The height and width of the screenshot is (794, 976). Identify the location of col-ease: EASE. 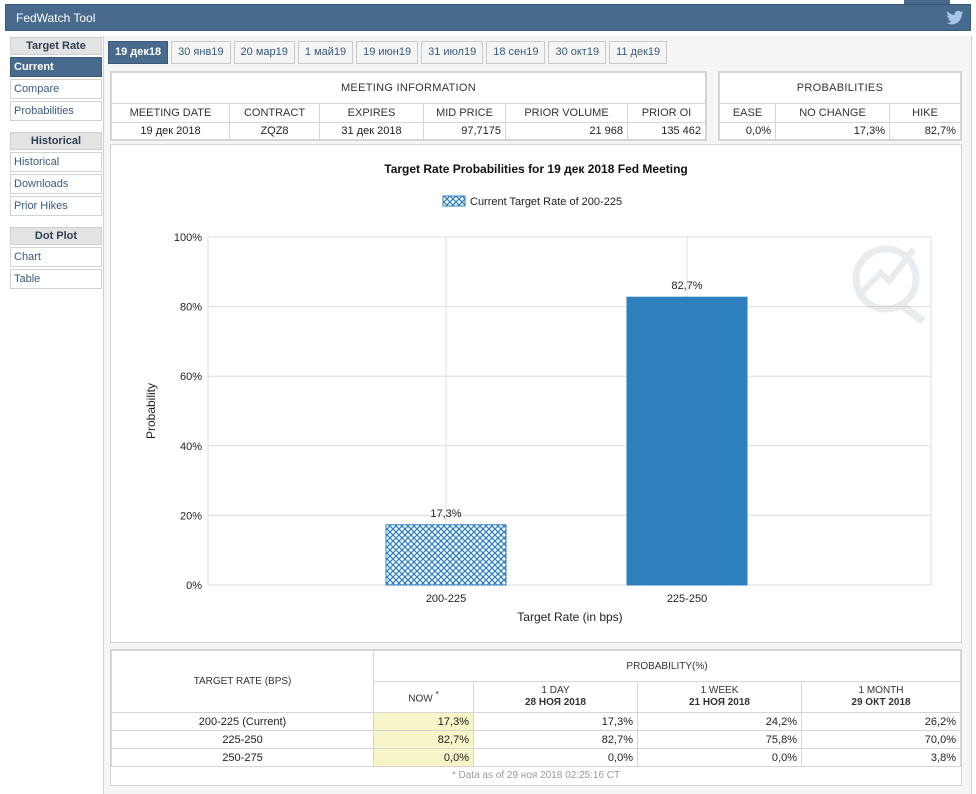
(747, 113).